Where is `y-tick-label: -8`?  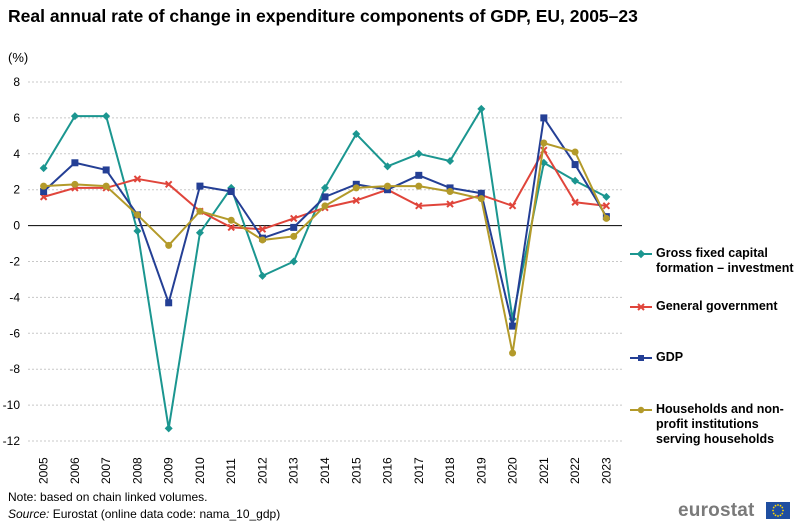
y-tick-label: -8 is located at coordinates (14, 369).